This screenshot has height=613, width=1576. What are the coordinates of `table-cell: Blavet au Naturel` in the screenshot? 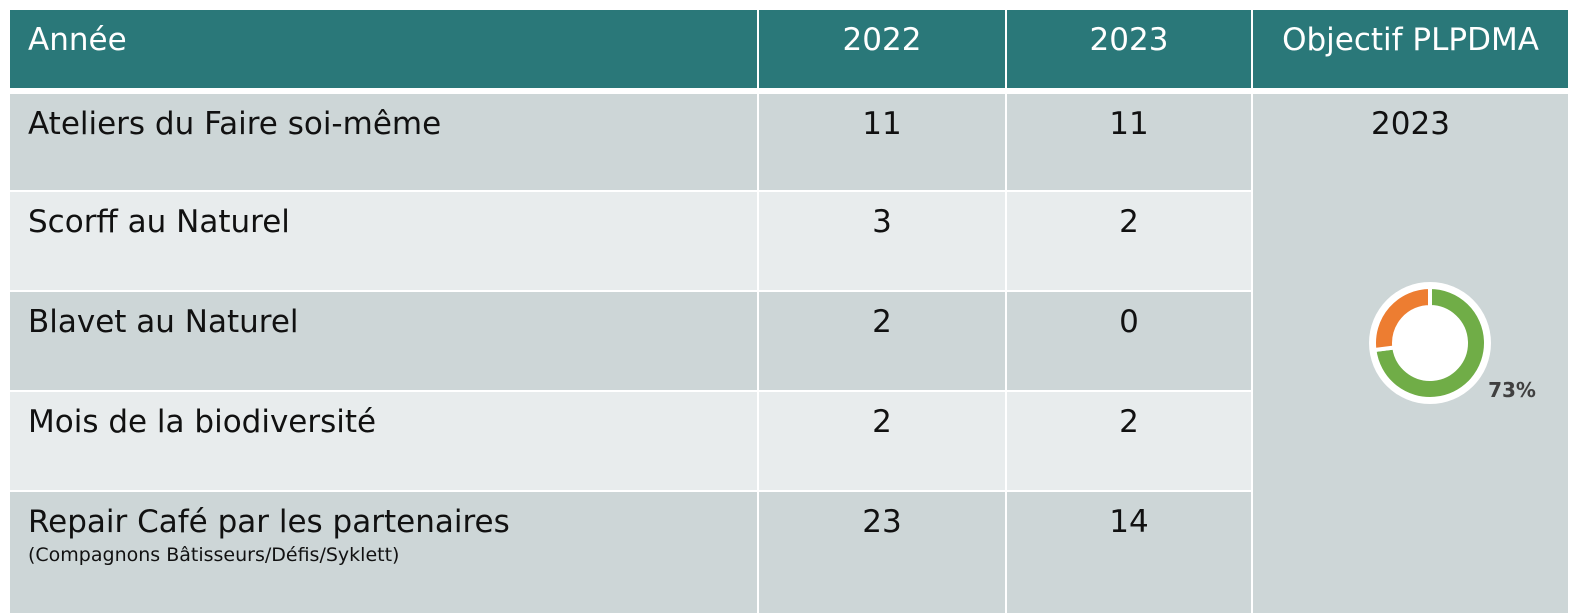 It's located at (383, 341).